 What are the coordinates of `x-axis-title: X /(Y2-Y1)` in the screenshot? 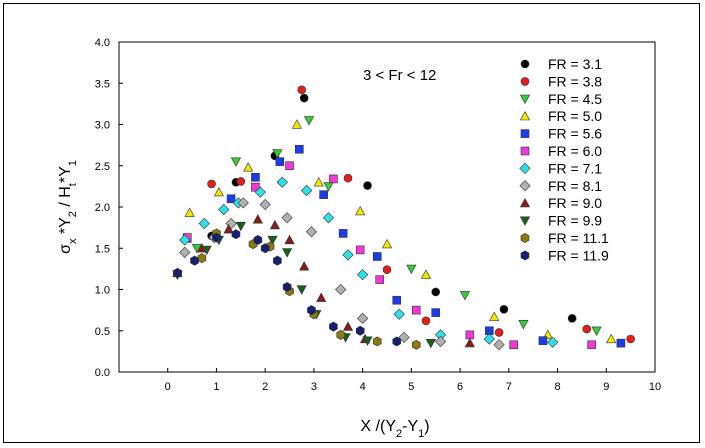 It's located at (394, 429).